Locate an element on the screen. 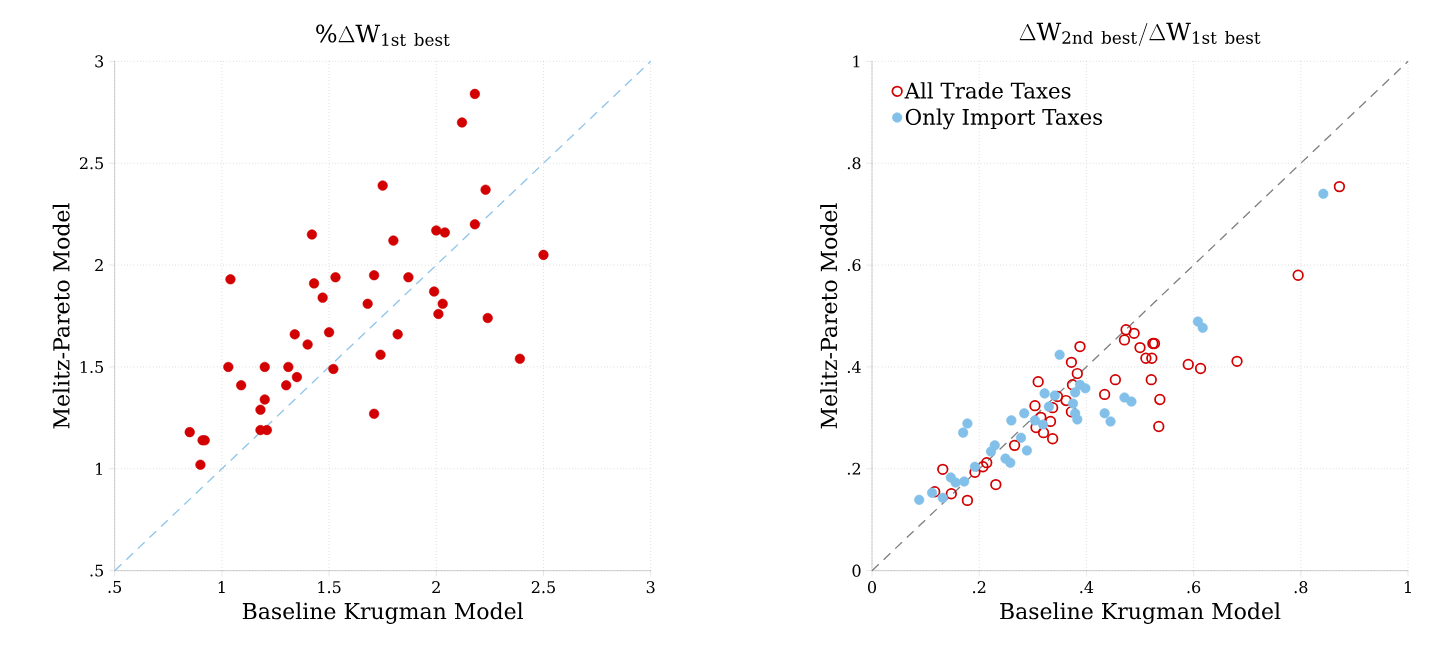  legend-label: Only Import Taxes is located at coordinates (1004, 119).